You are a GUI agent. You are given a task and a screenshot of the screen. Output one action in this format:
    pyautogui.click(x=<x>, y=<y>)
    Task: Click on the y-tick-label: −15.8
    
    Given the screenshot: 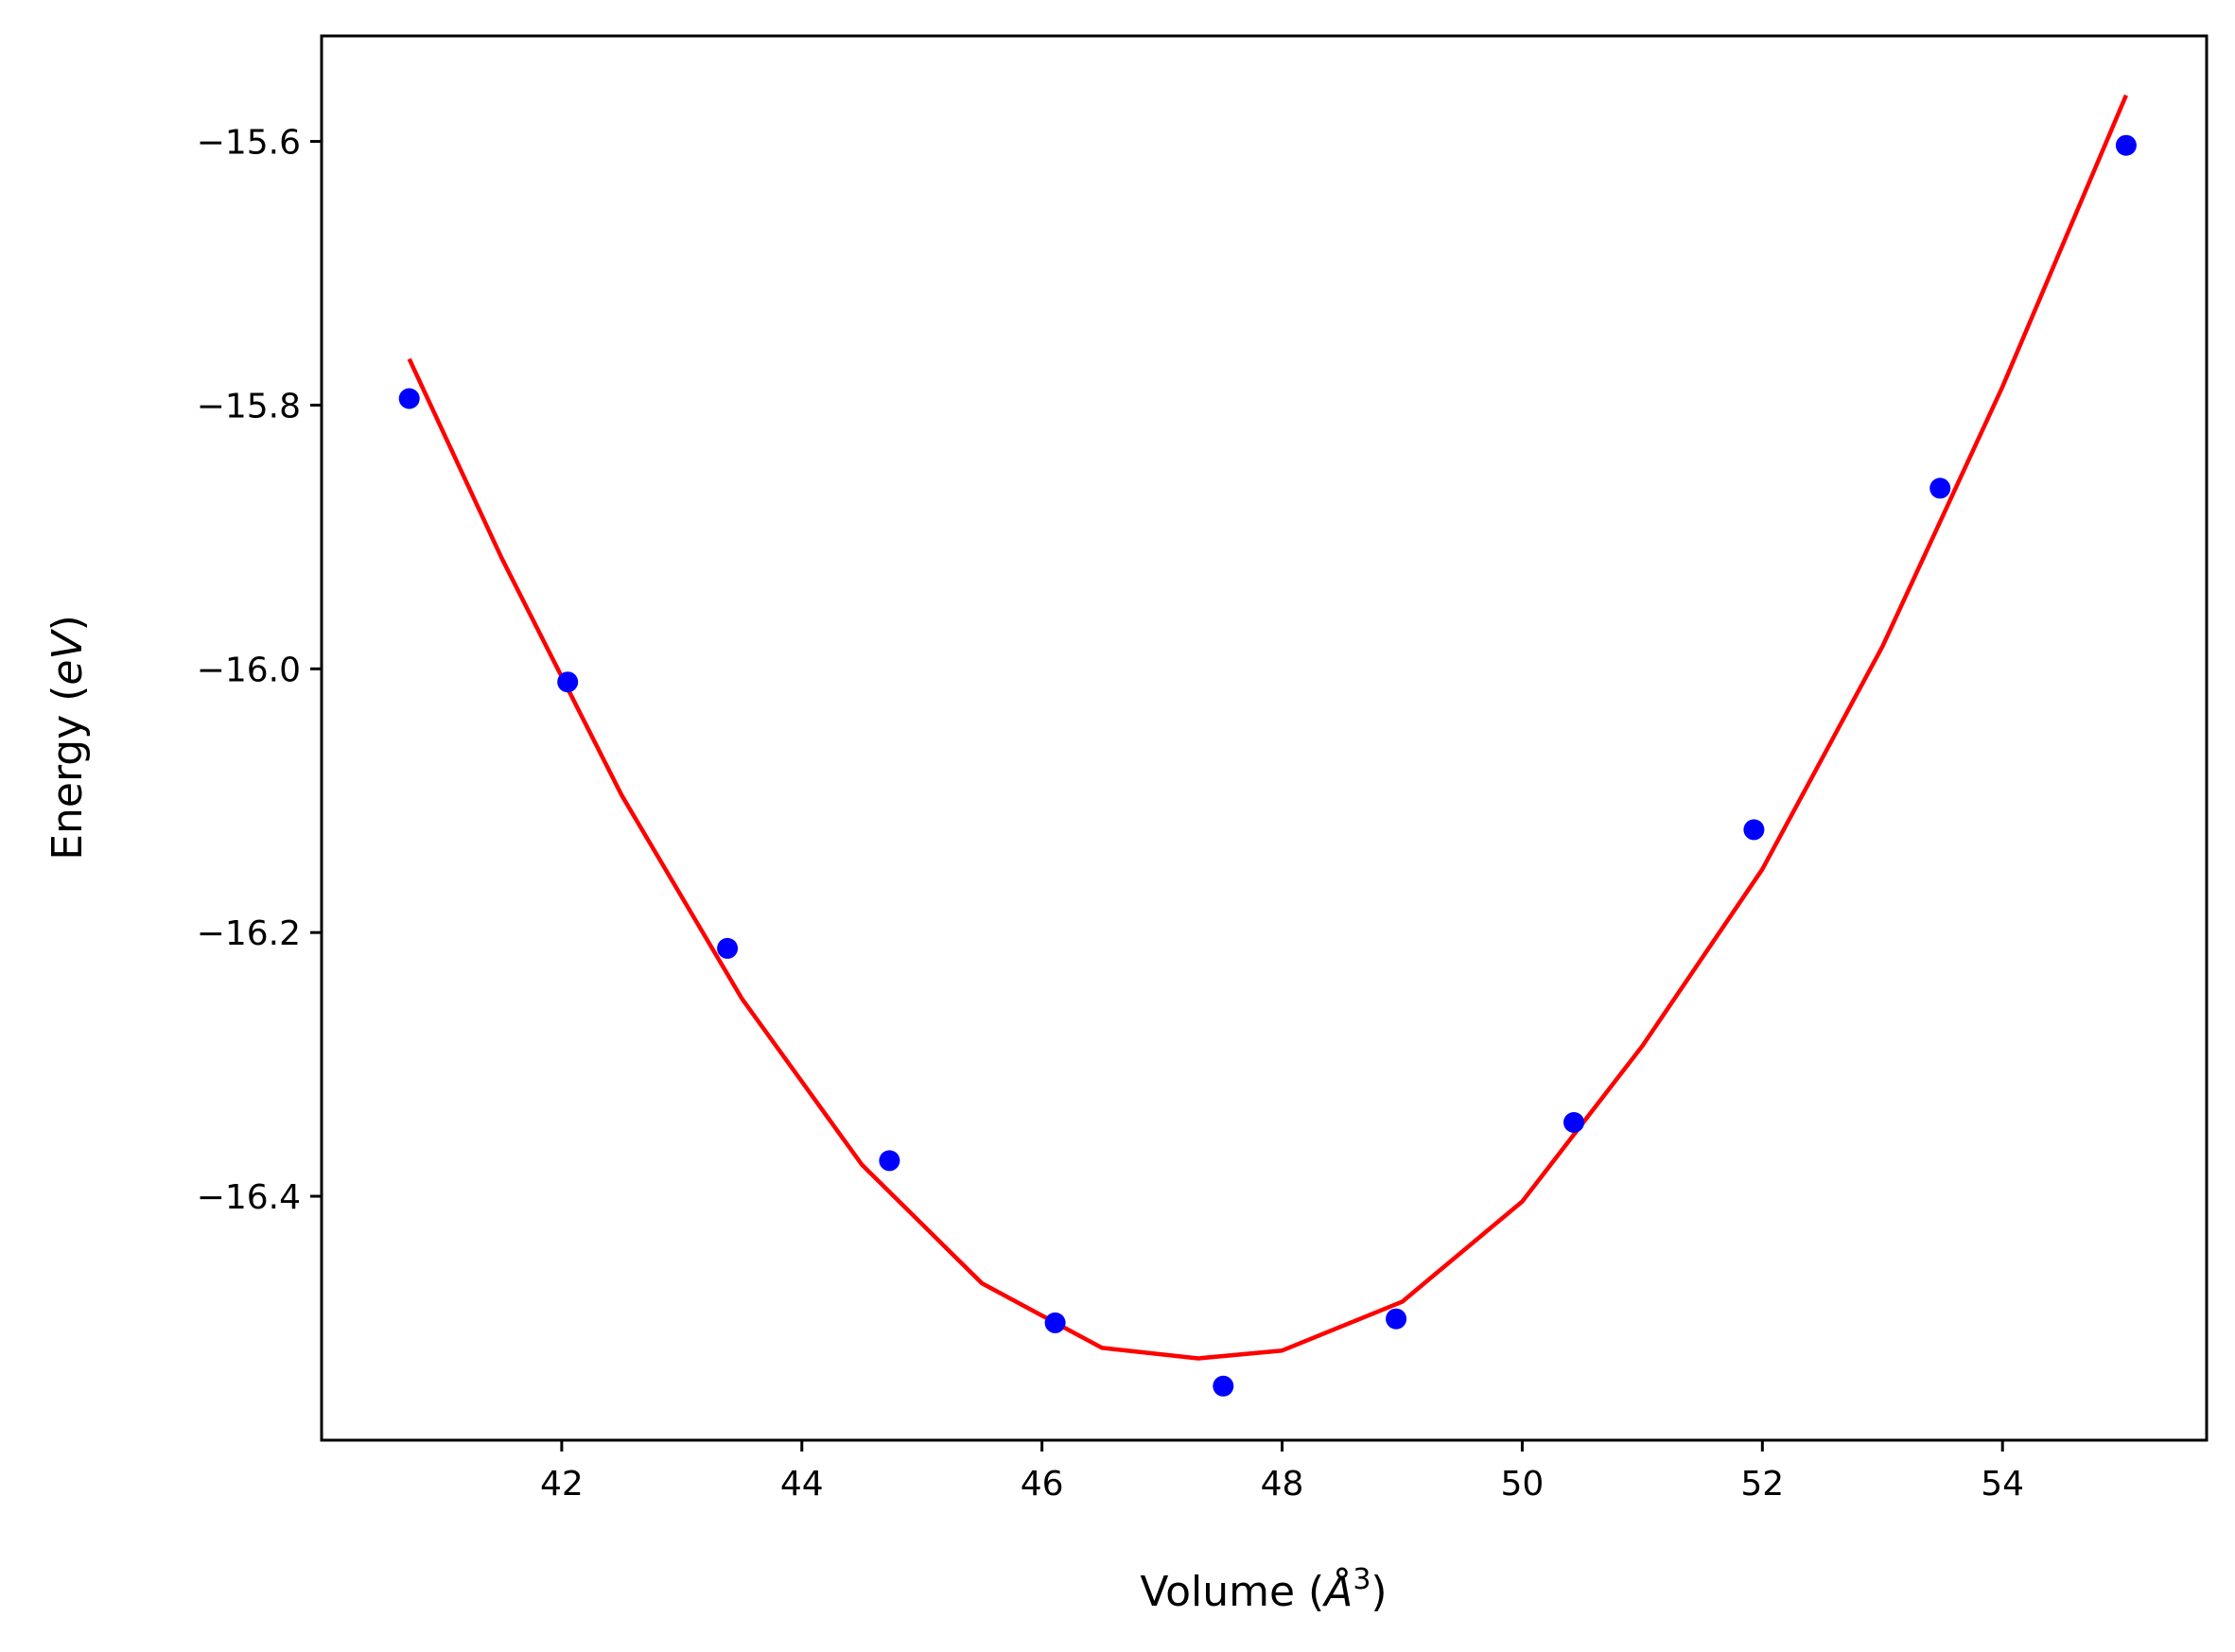 What is the action you would take?
    pyautogui.click(x=249, y=406)
    